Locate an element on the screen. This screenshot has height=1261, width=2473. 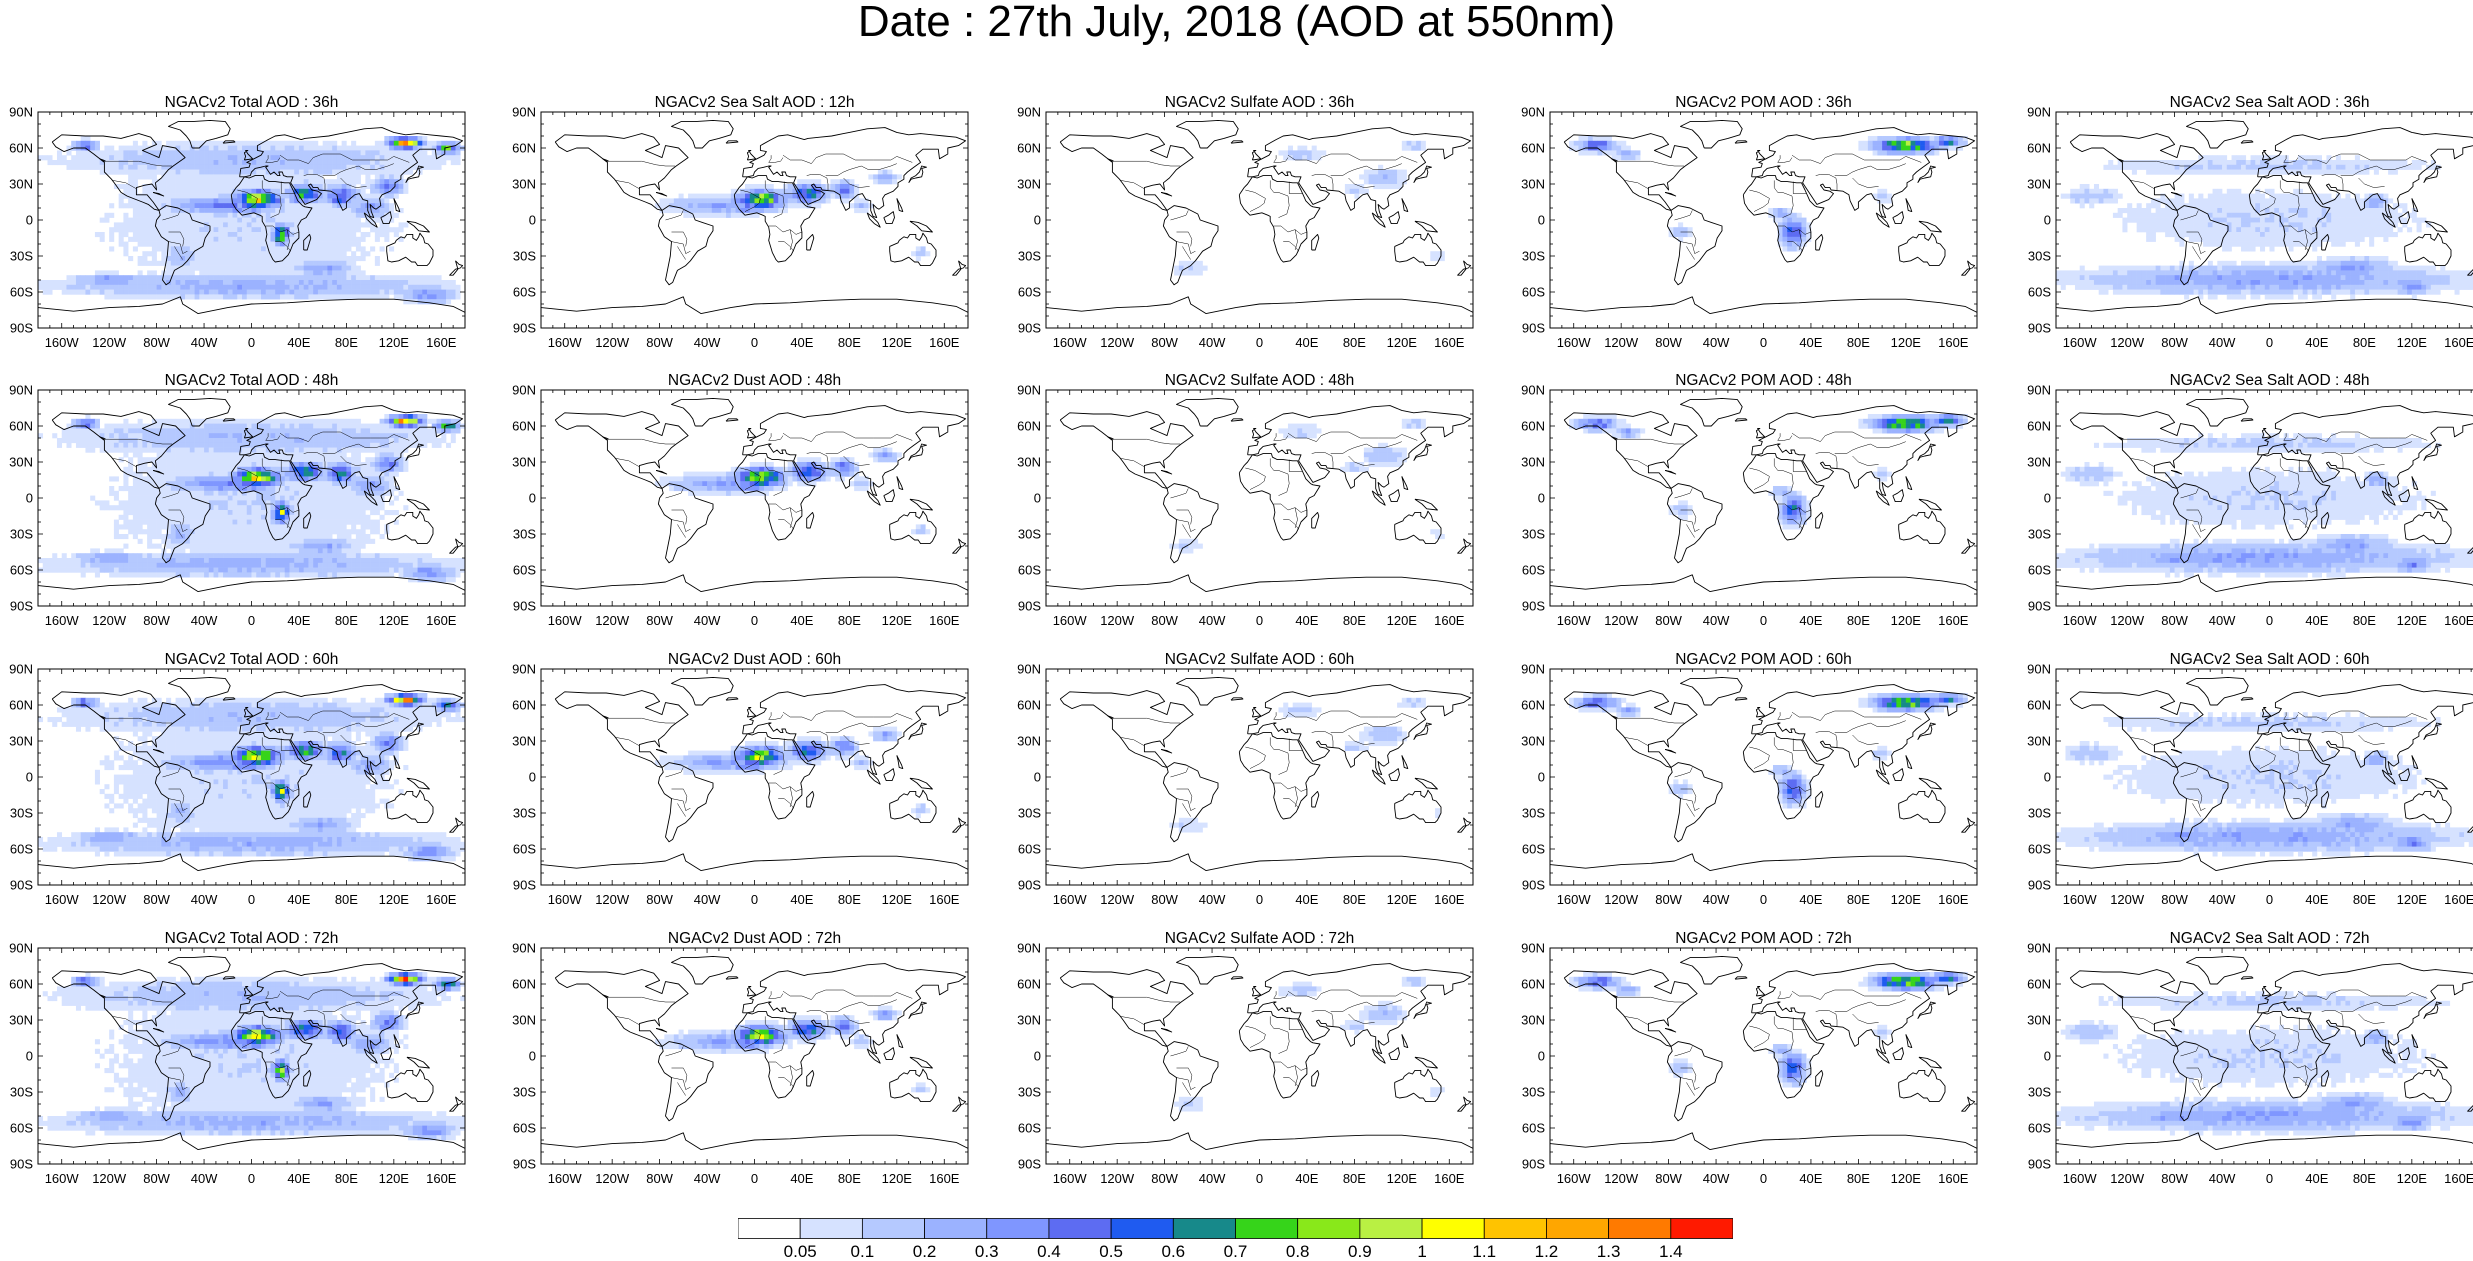
borders is located at coordinates (1769, 206).